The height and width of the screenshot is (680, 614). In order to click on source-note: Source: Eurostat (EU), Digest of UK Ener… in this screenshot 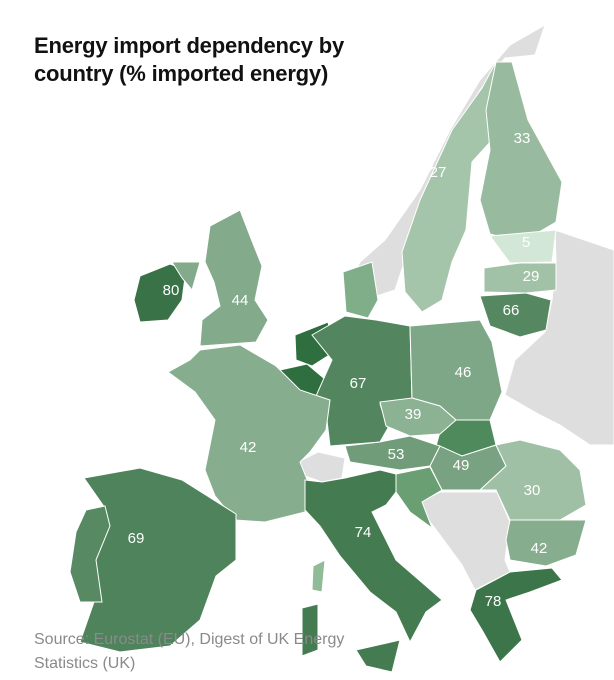, I will do `click(189, 651)`.